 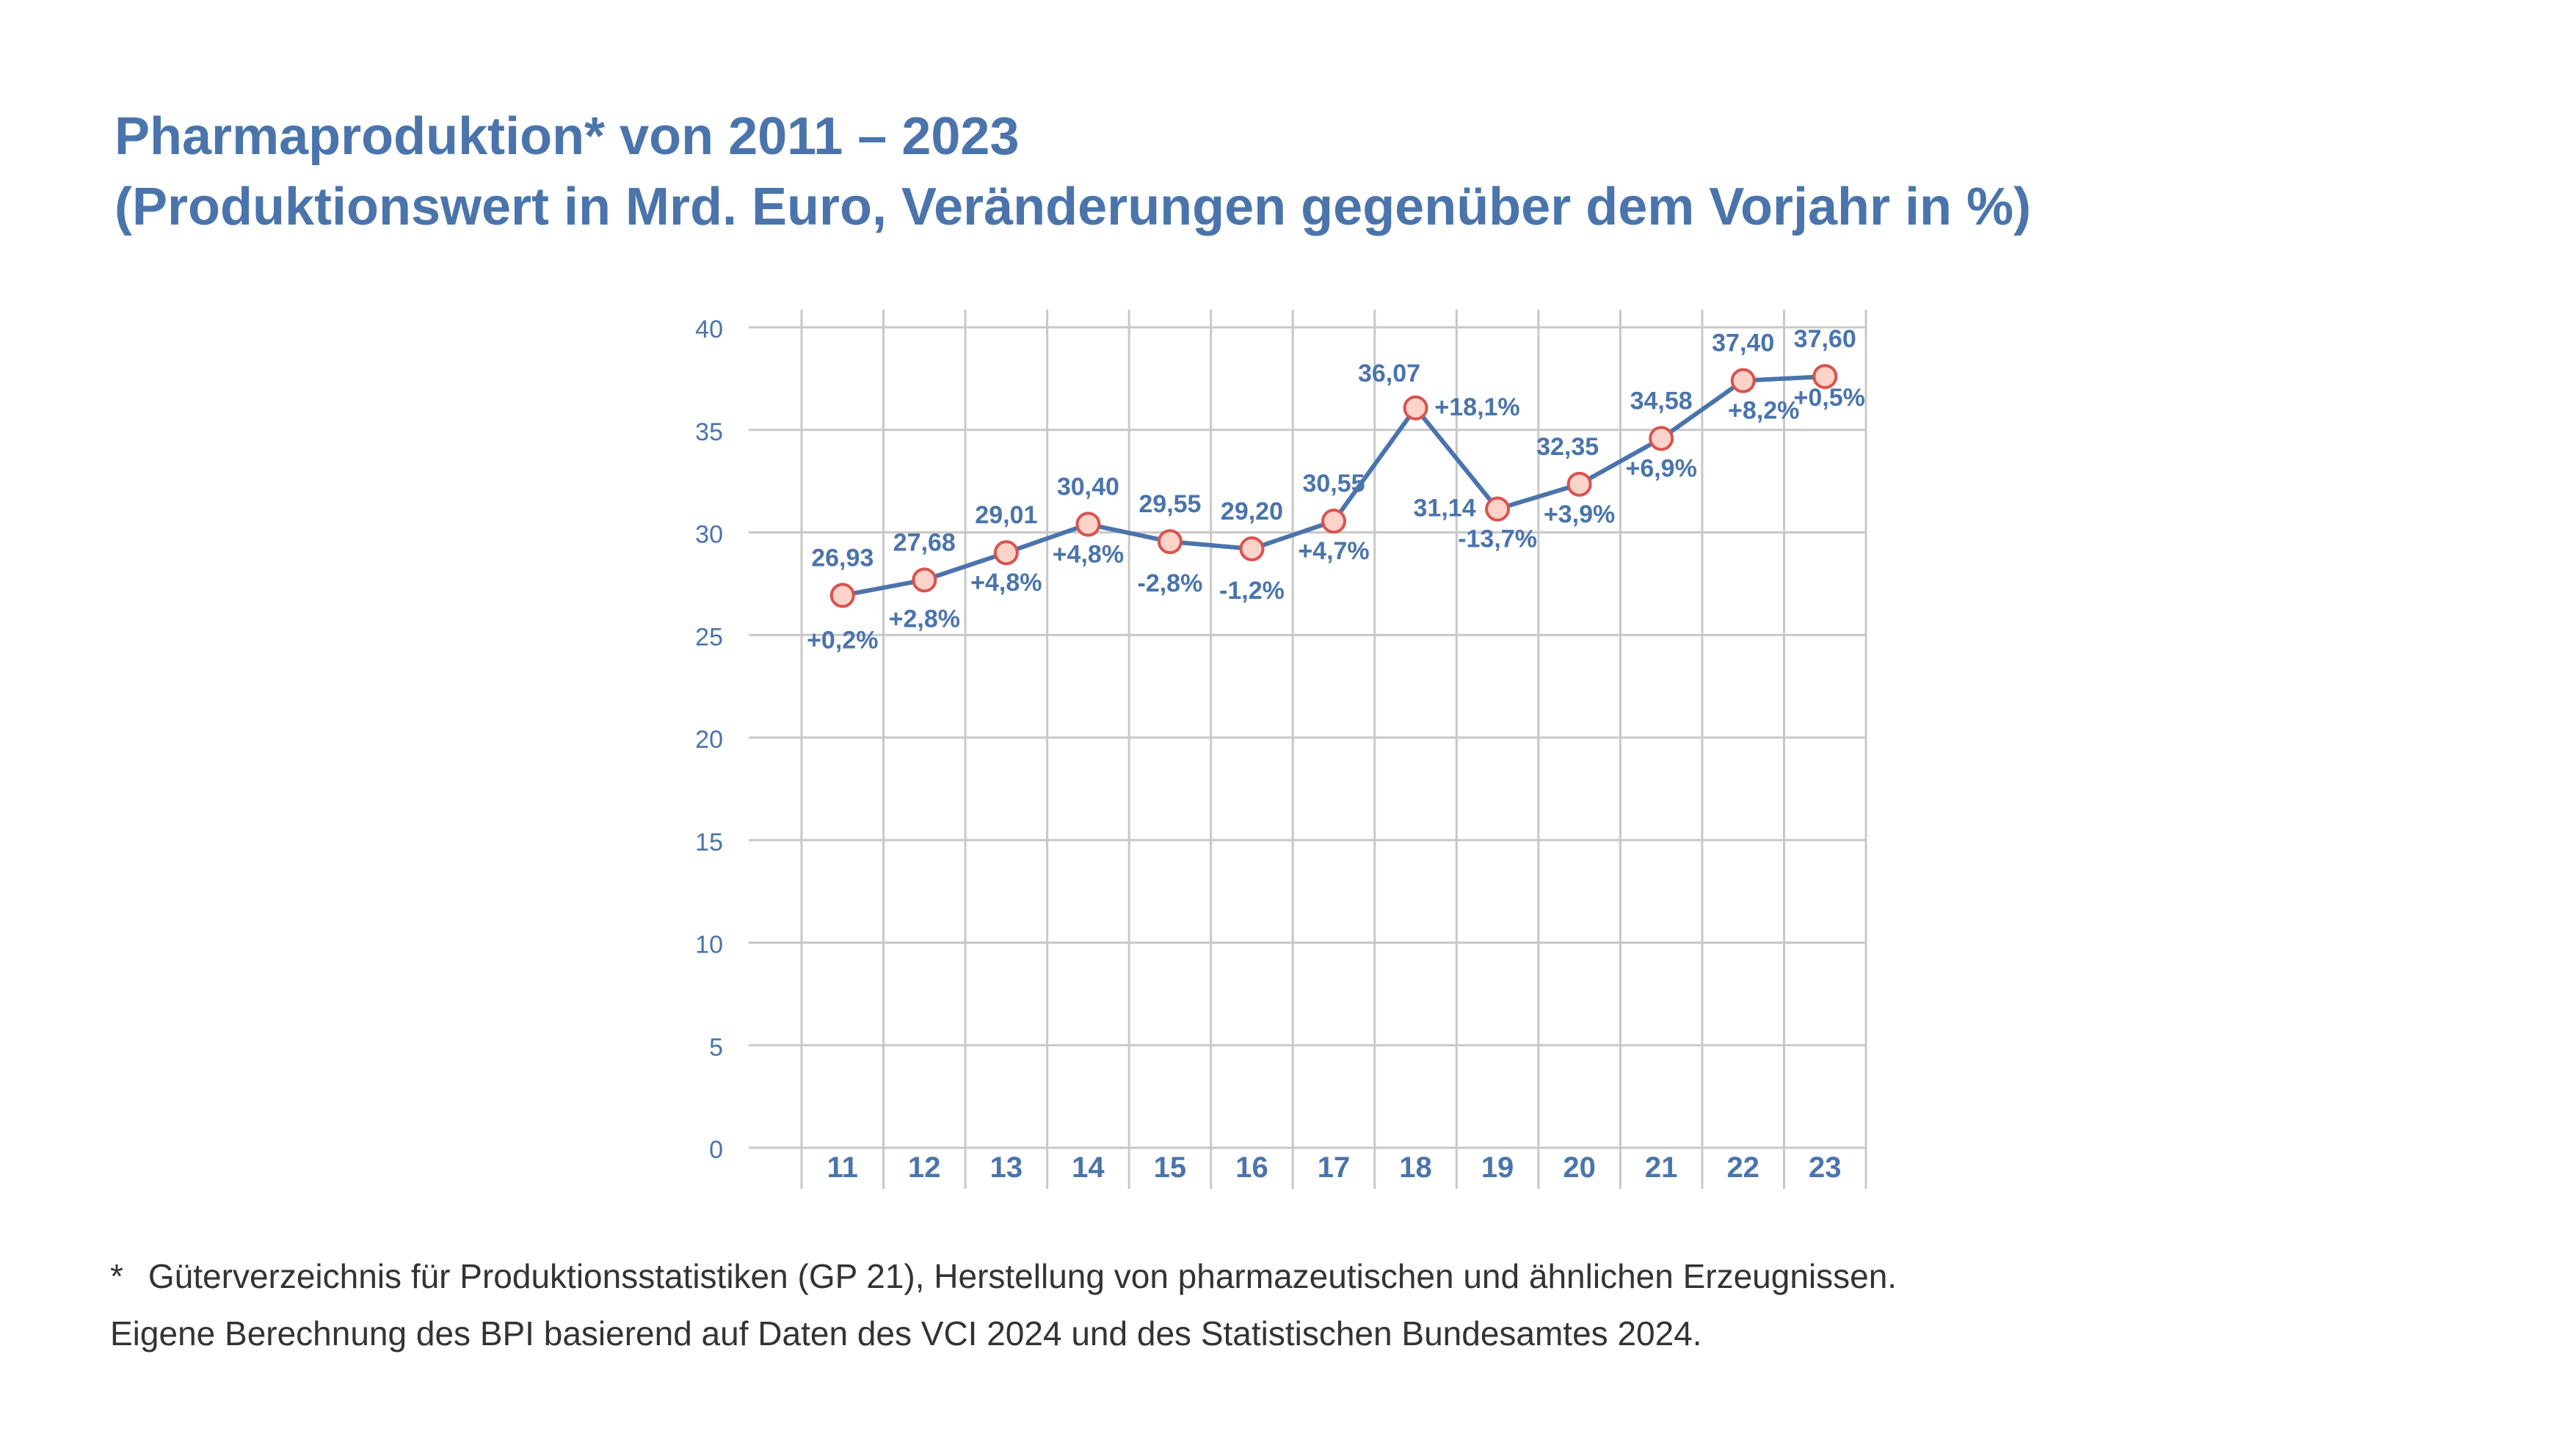 What do you see at coordinates (567, 136) in the screenshot?
I see `chart-title-line-1: Pharmaproduktion* von 2011 – 2023` at bounding box center [567, 136].